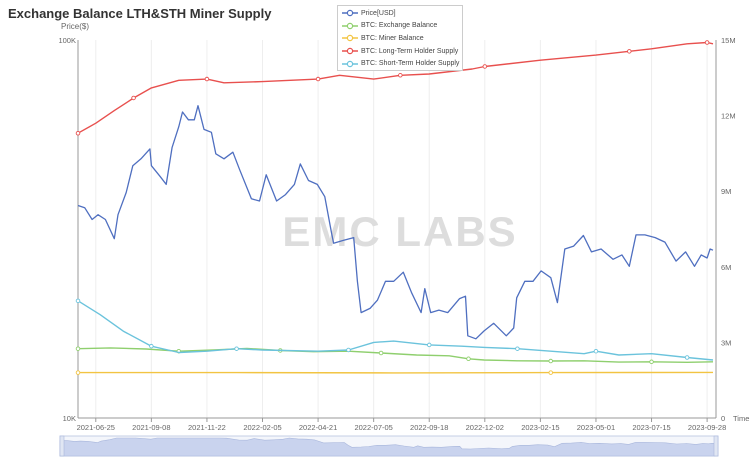  What do you see at coordinates (728, 40) in the screenshot?
I see `y-right-tick-label: 15M` at bounding box center [728, 40].